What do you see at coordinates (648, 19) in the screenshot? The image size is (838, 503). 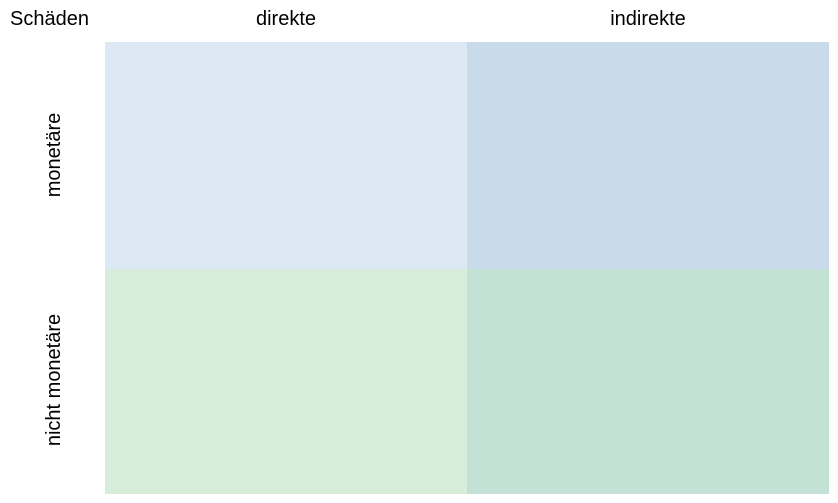 I see `column-header-indirekte: indirekte` at bounding box center [648, 19].